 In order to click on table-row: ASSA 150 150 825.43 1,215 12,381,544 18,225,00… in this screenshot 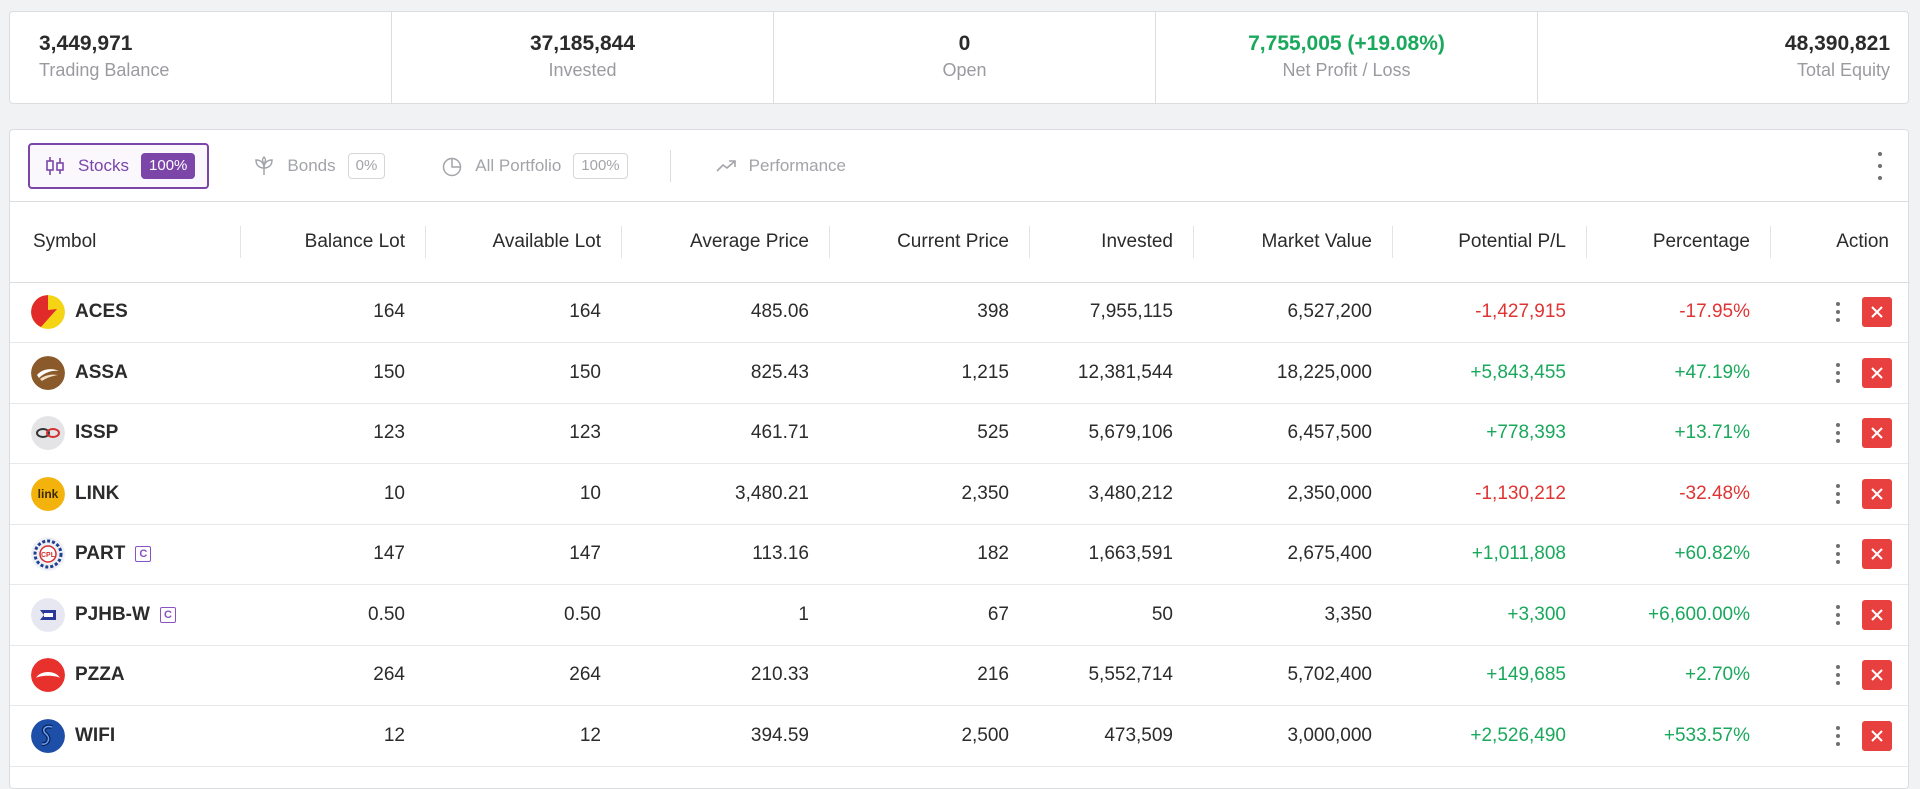, I will do `click(960, 373)`.